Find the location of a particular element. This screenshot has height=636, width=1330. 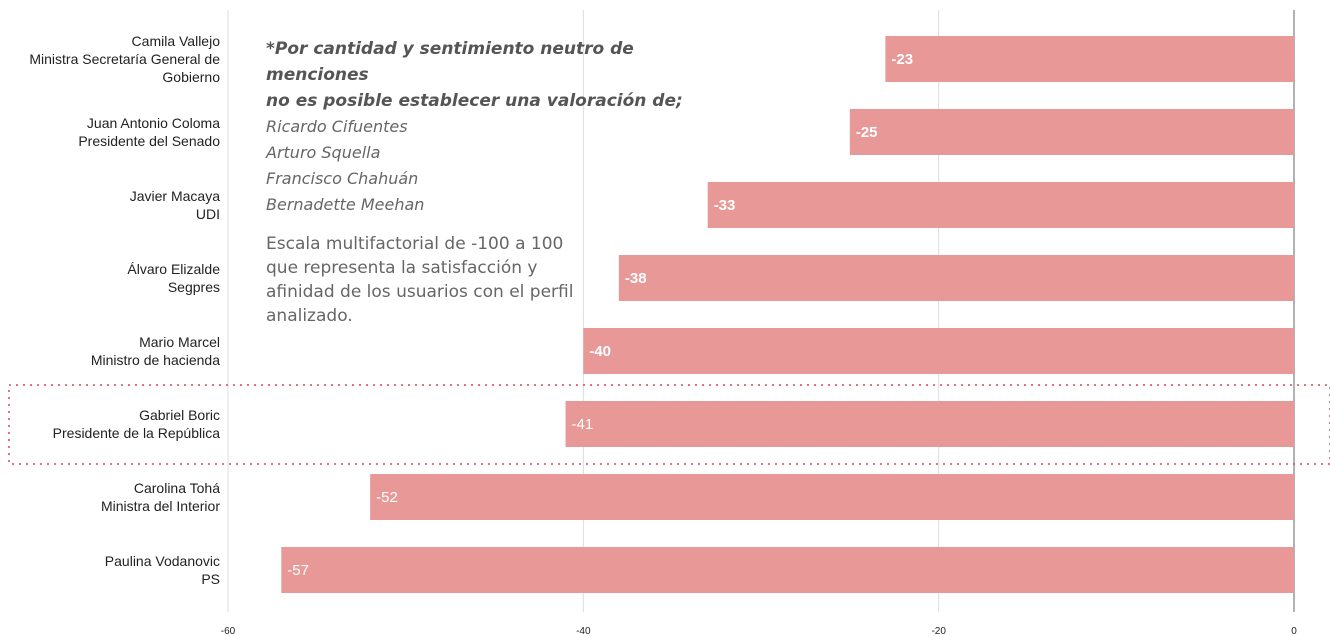

category-label: Mario Marcel is located at coordinates (179, 342).